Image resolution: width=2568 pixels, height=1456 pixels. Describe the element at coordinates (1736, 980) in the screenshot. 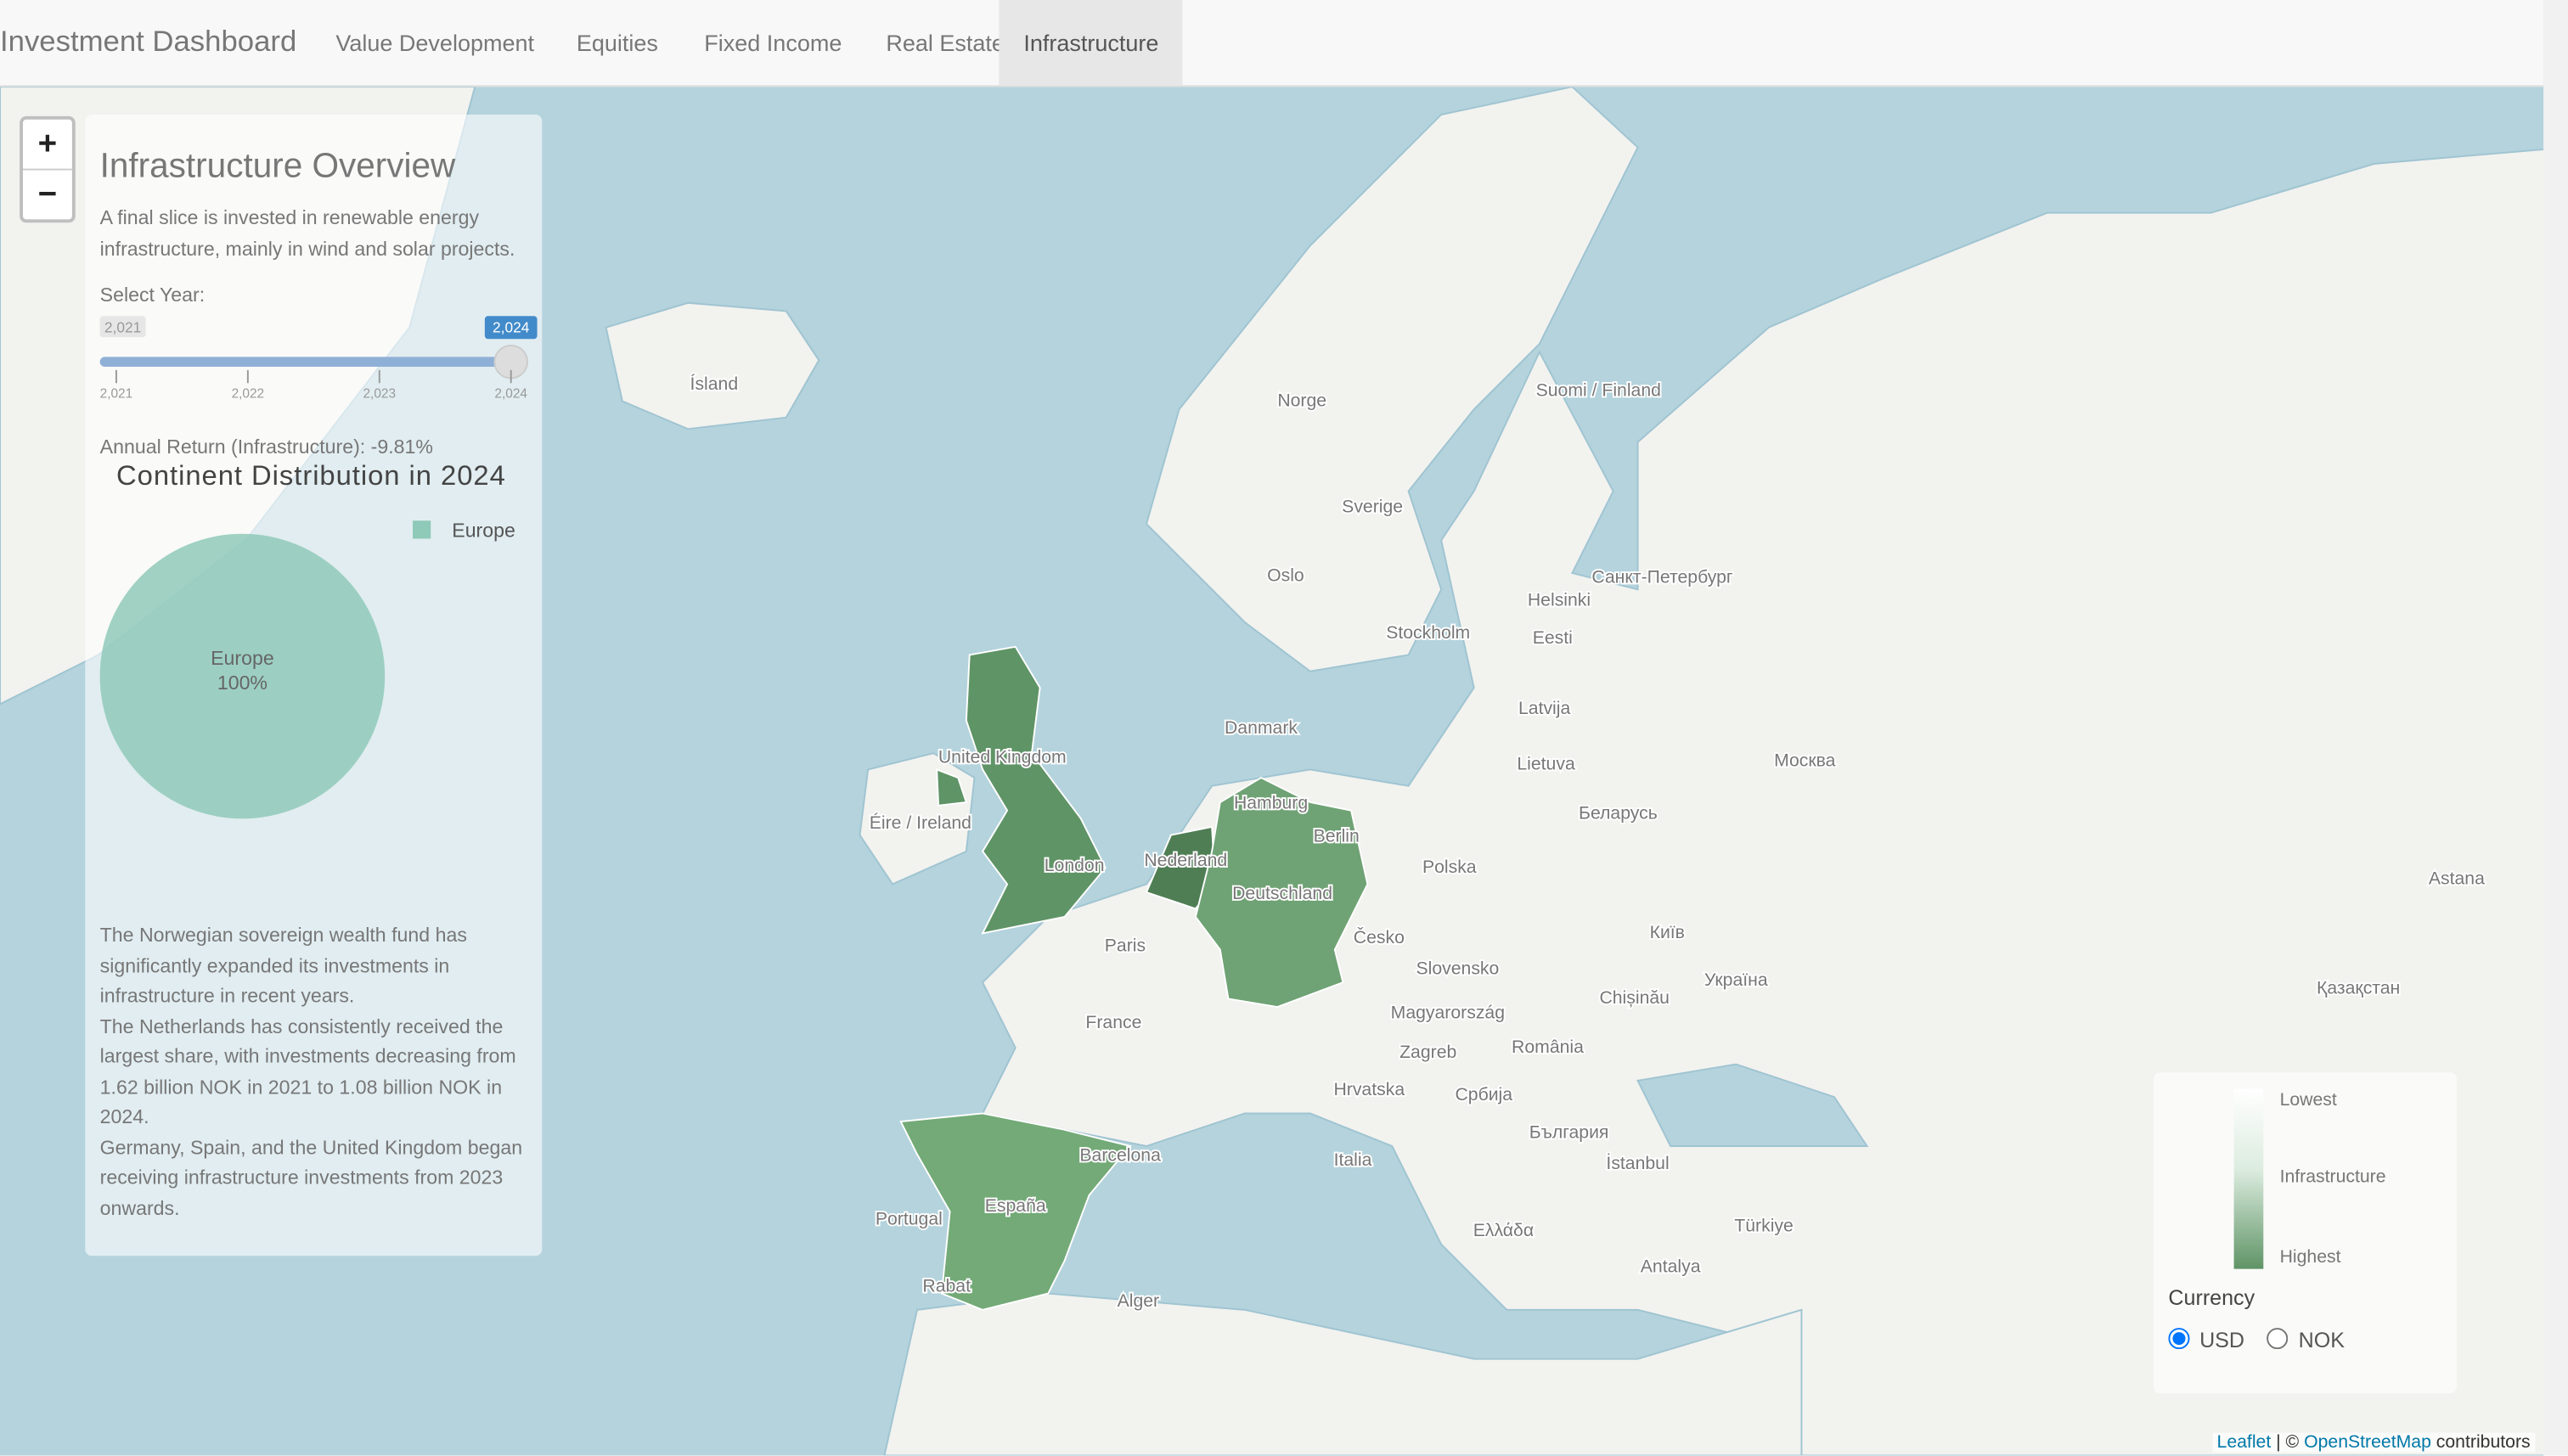

I see `map-label: Україна` at that location.